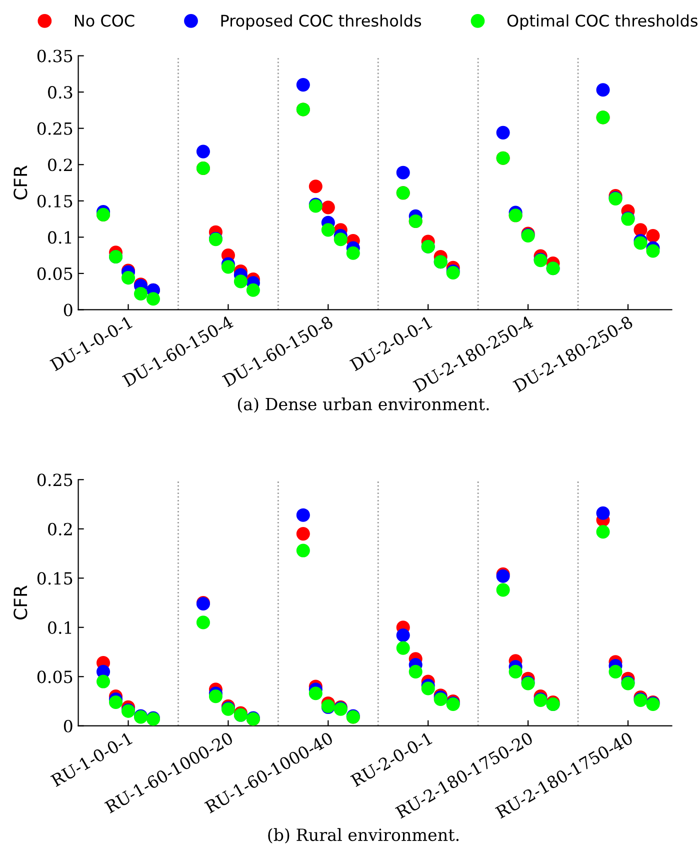  I want to click on legend-label: Optimal COC thresholds, so click(602, 22).